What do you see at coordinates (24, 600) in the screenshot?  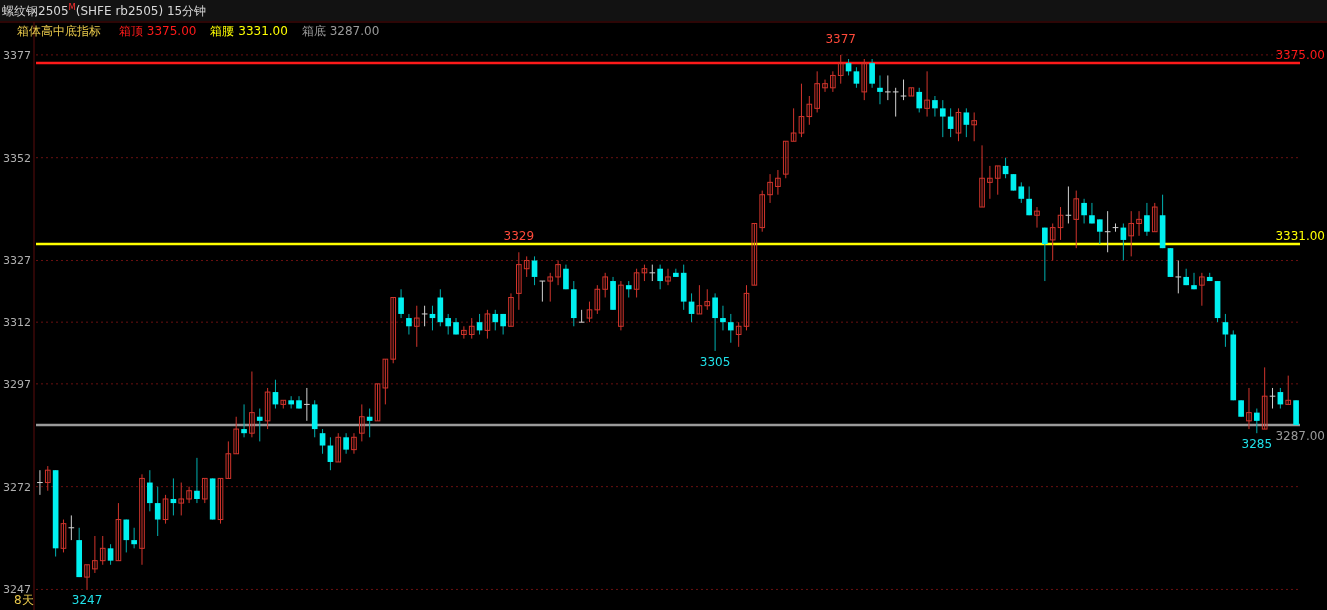 I see `annotation: 8天` at bounding box center [24, 600].